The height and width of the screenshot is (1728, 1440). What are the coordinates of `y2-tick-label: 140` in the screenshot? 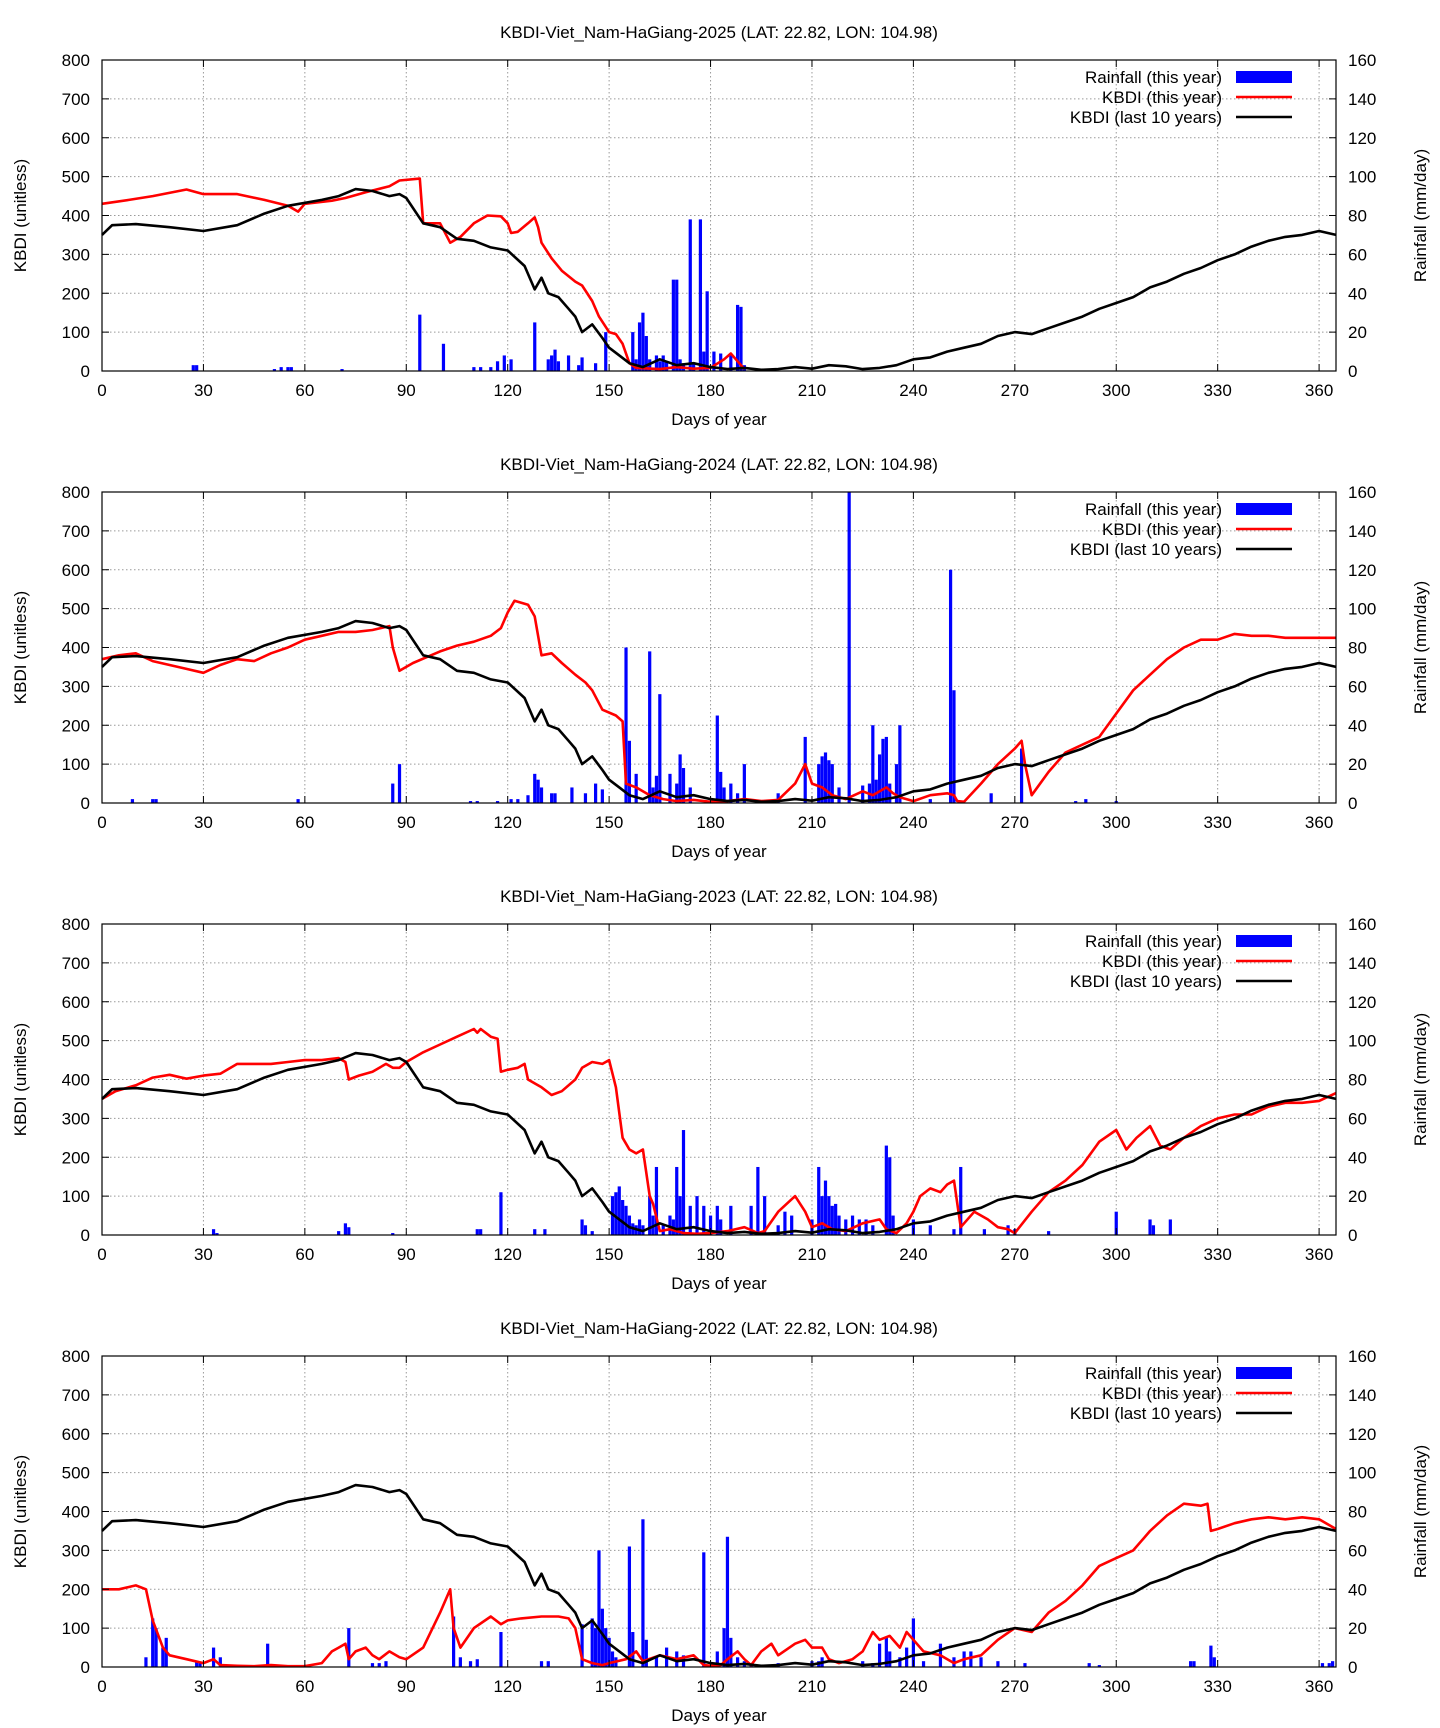 It's located at (1362, 963).